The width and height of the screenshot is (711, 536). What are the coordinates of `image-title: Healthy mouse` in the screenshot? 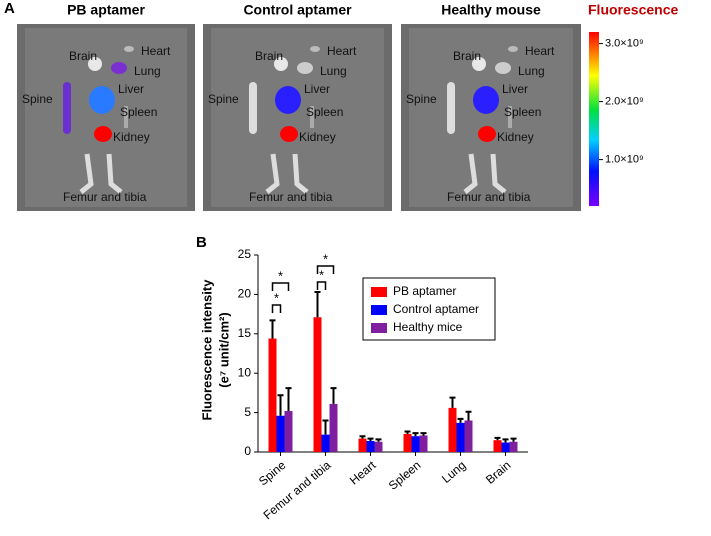 It's located at (491, 10).